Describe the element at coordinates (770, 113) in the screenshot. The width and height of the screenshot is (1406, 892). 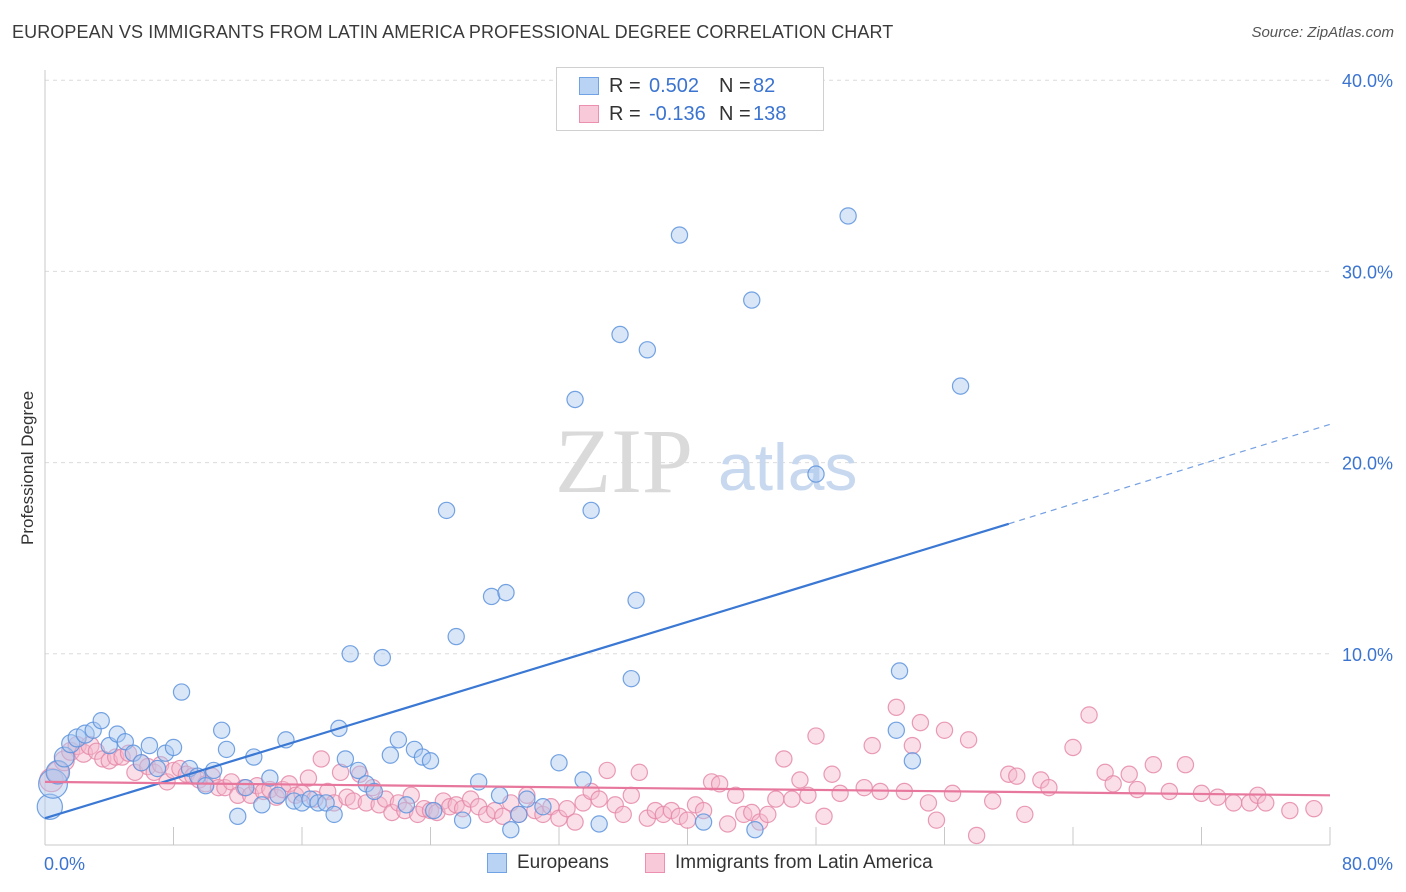
I see `n-value: 138` at that location.